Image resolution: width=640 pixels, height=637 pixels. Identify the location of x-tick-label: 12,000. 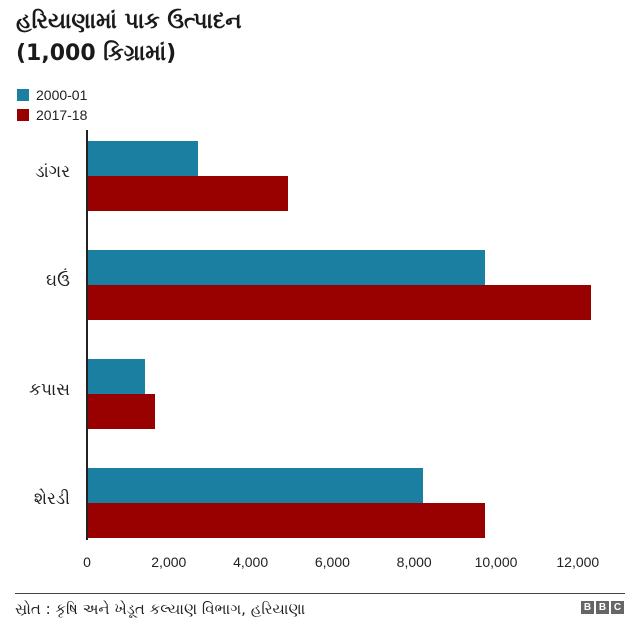
(578, 562).